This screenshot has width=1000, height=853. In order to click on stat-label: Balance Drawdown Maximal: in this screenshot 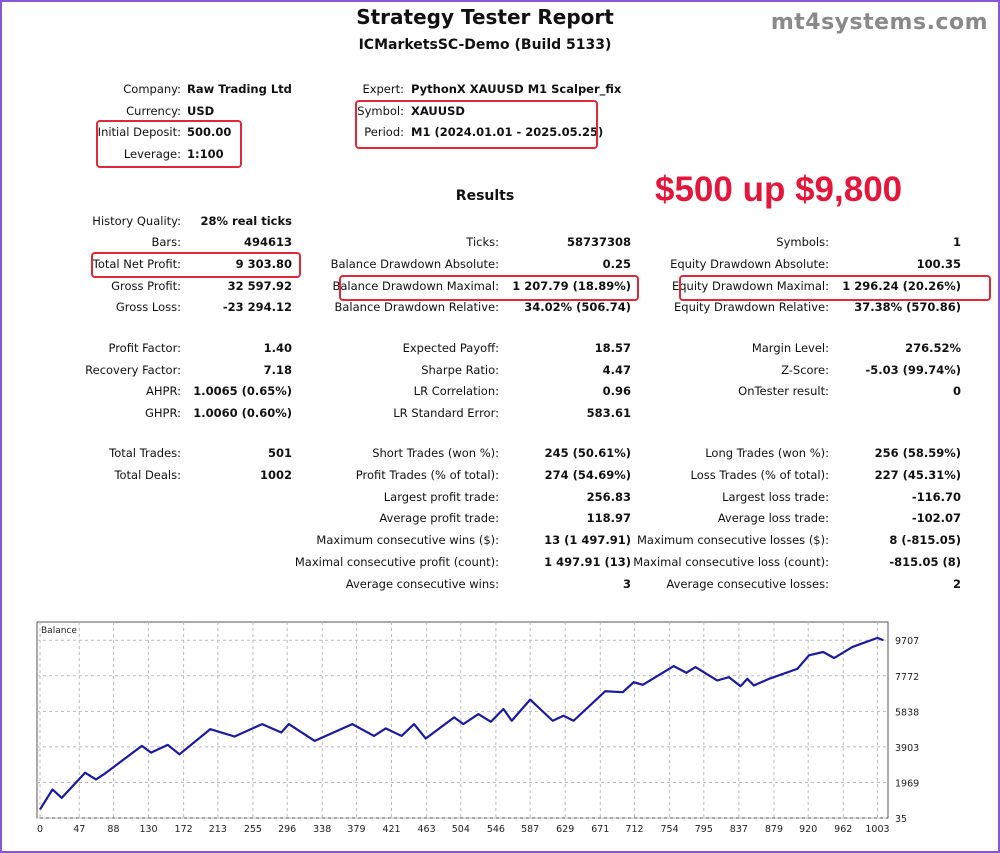, I will do `click(415, 286)`.